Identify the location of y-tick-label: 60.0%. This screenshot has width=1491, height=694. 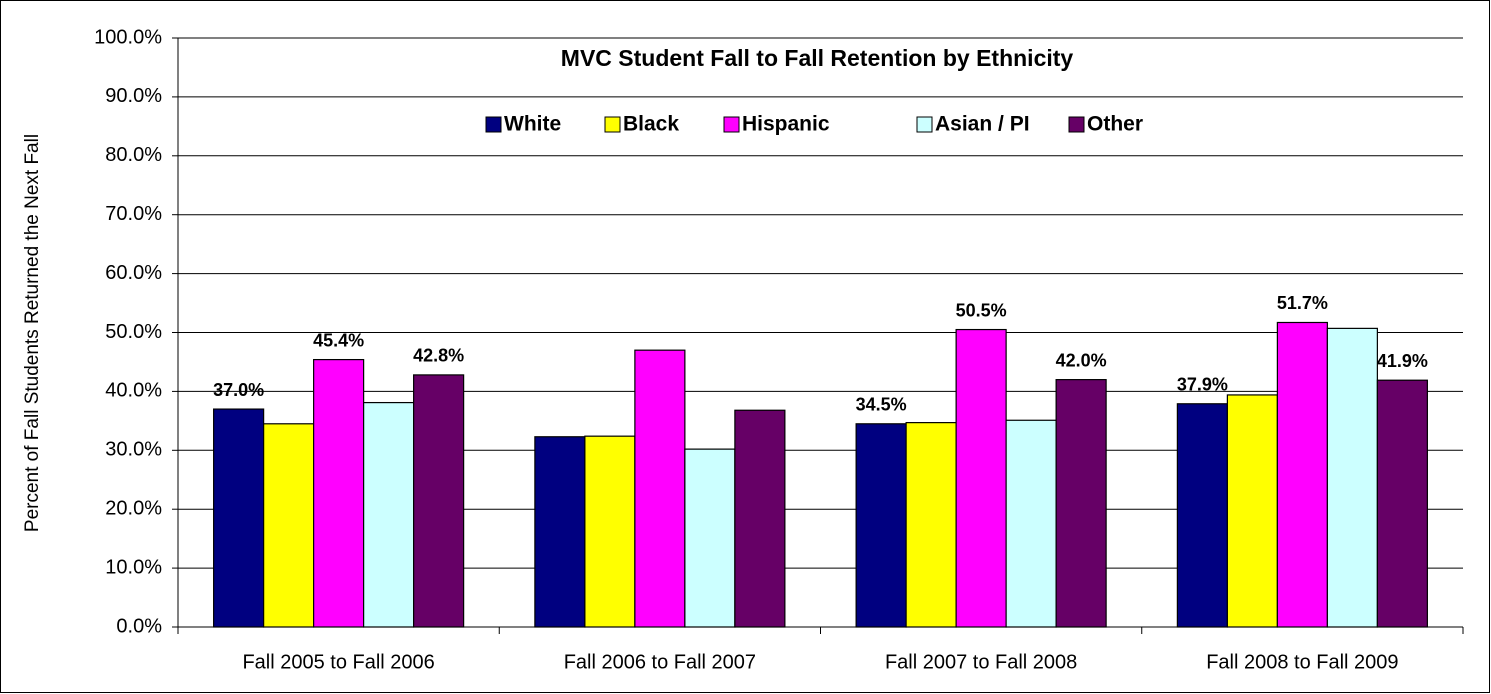
(133, 273).